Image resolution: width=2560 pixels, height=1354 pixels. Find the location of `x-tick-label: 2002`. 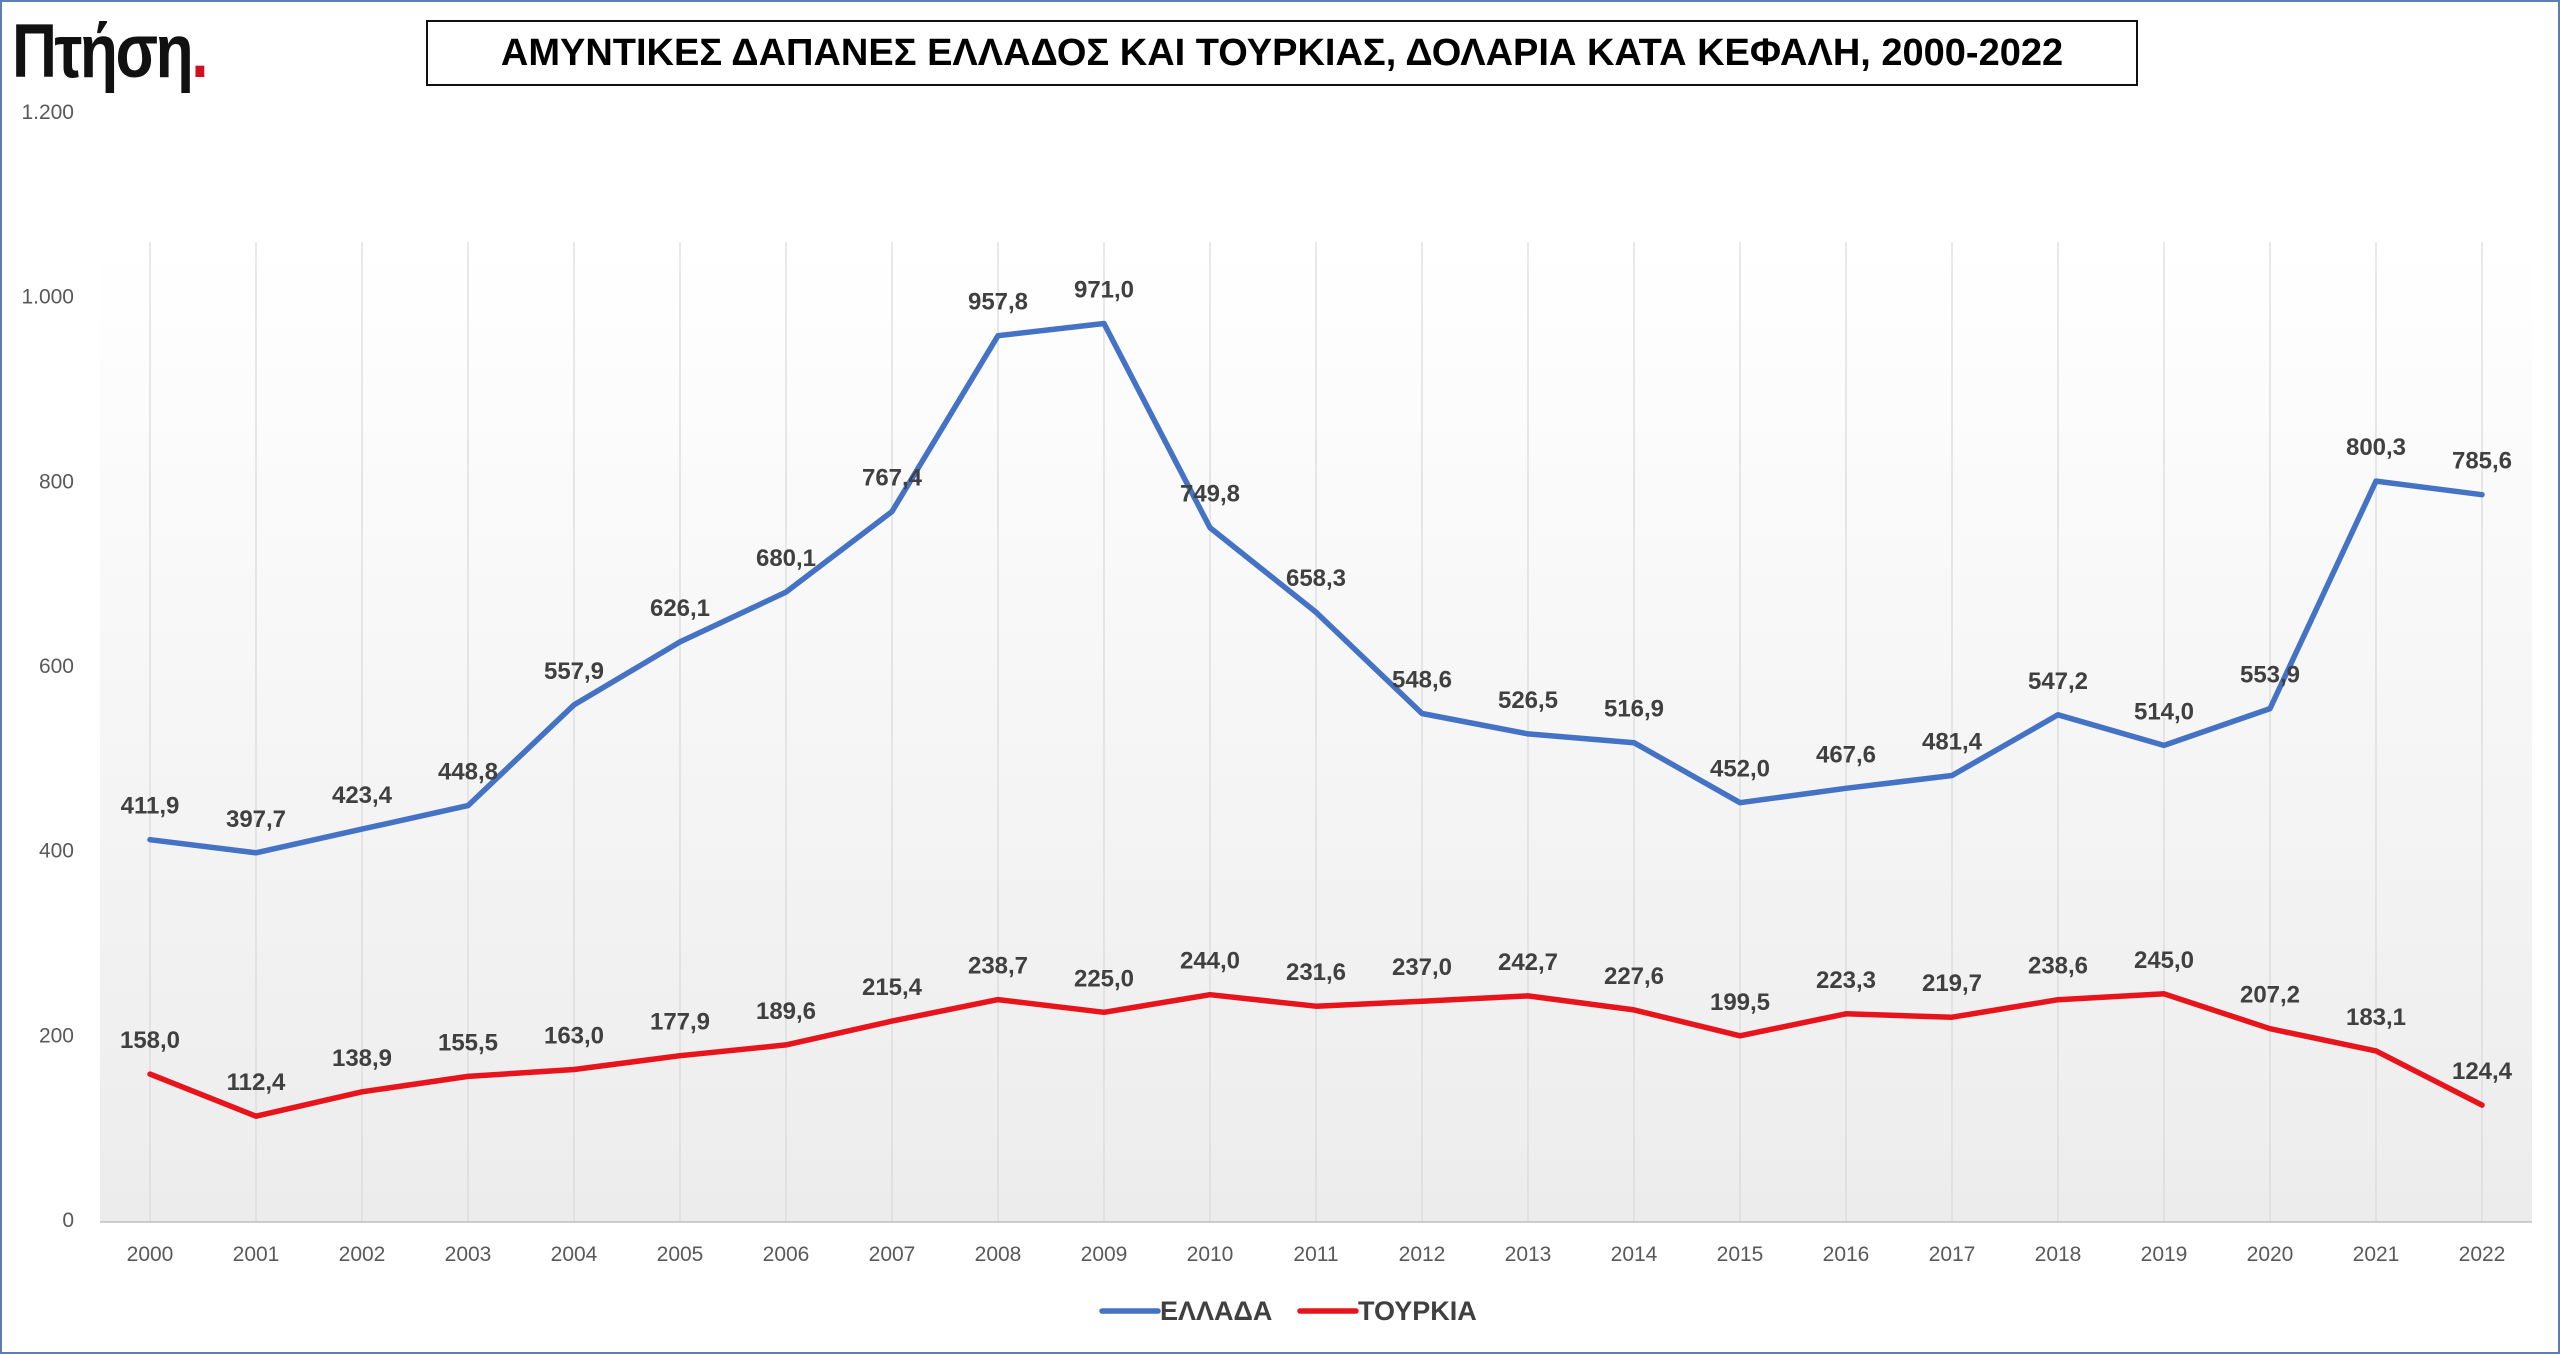

x-tick-label: 2002 is located at coordinates (362, 1254).